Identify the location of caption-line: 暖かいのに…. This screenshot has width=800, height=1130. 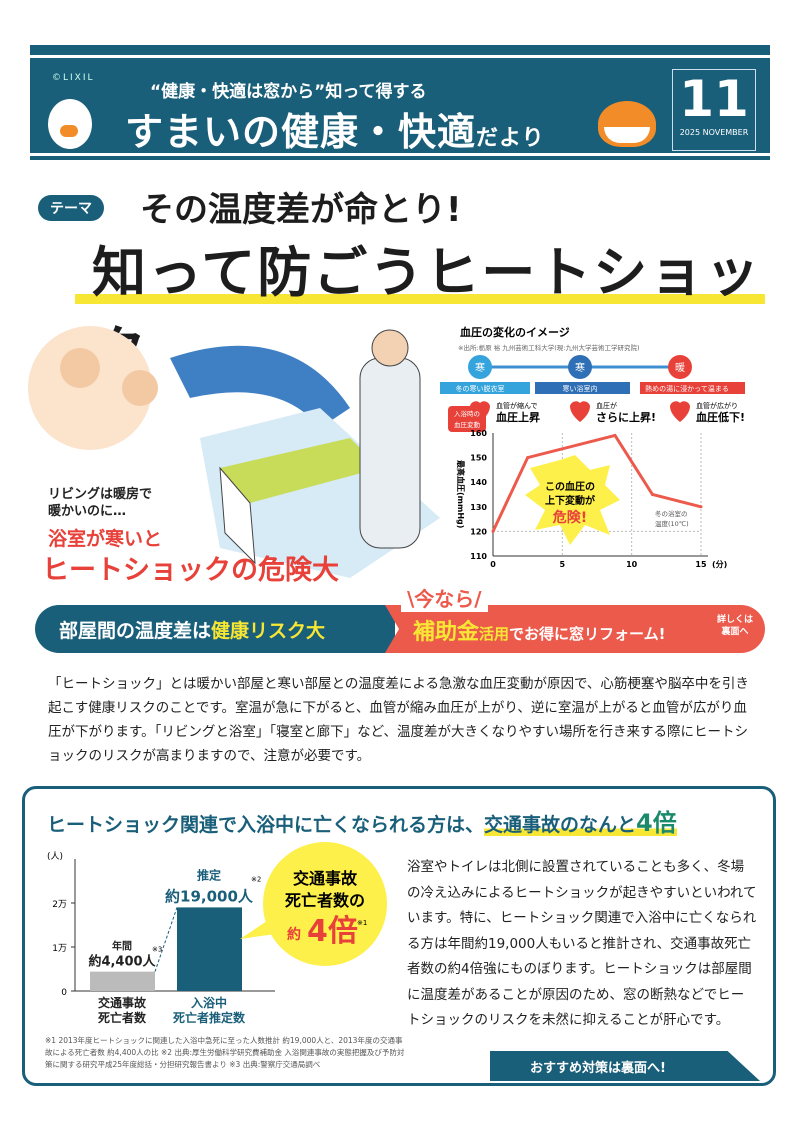
(87, 511).